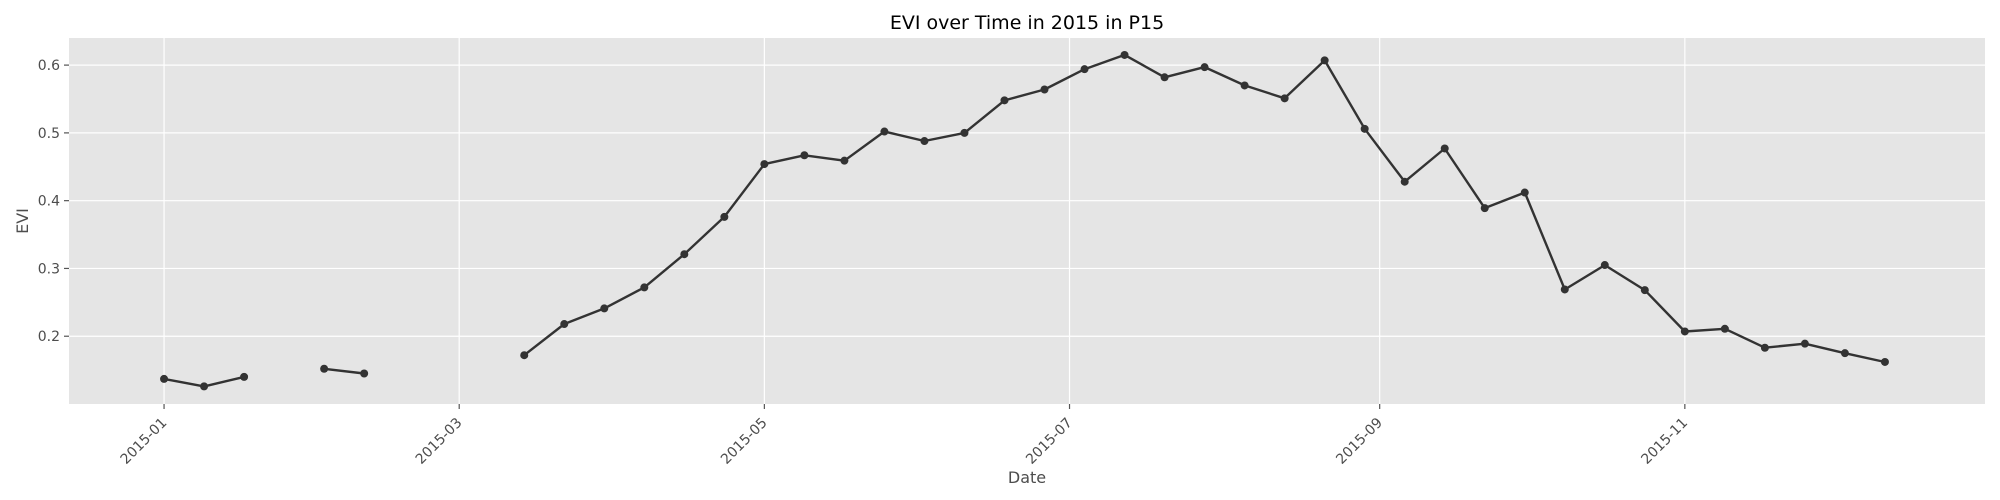 This screenshot has height=500, width=2000. Describe the element at coordinates (1049, 441) in the screenshot. I see `x-tick-label: 2015-07` at that location.